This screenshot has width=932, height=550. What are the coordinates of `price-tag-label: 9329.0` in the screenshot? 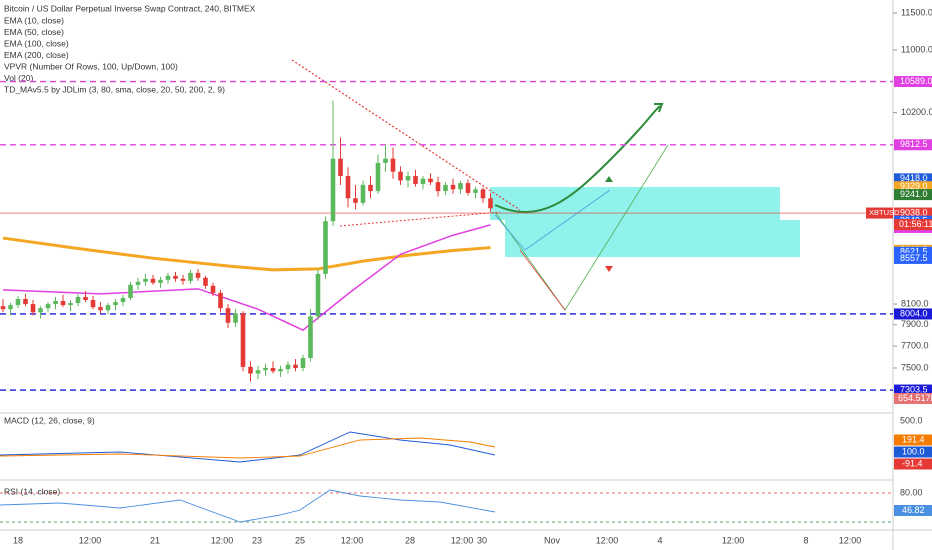 It's located at (914, 186).